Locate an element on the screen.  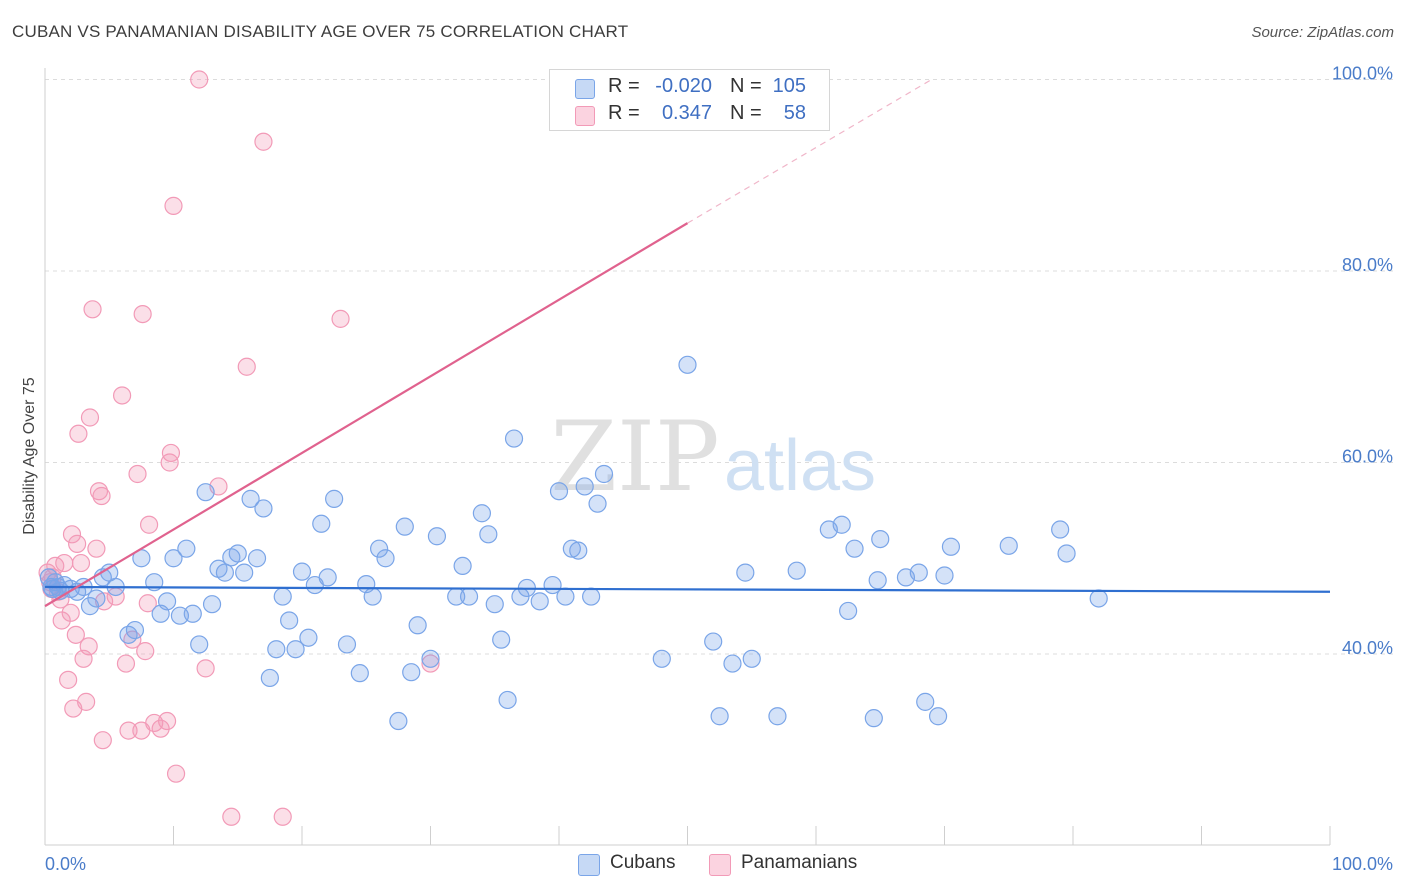
legend-swatch-cubans is located at coordinates (585, 89).